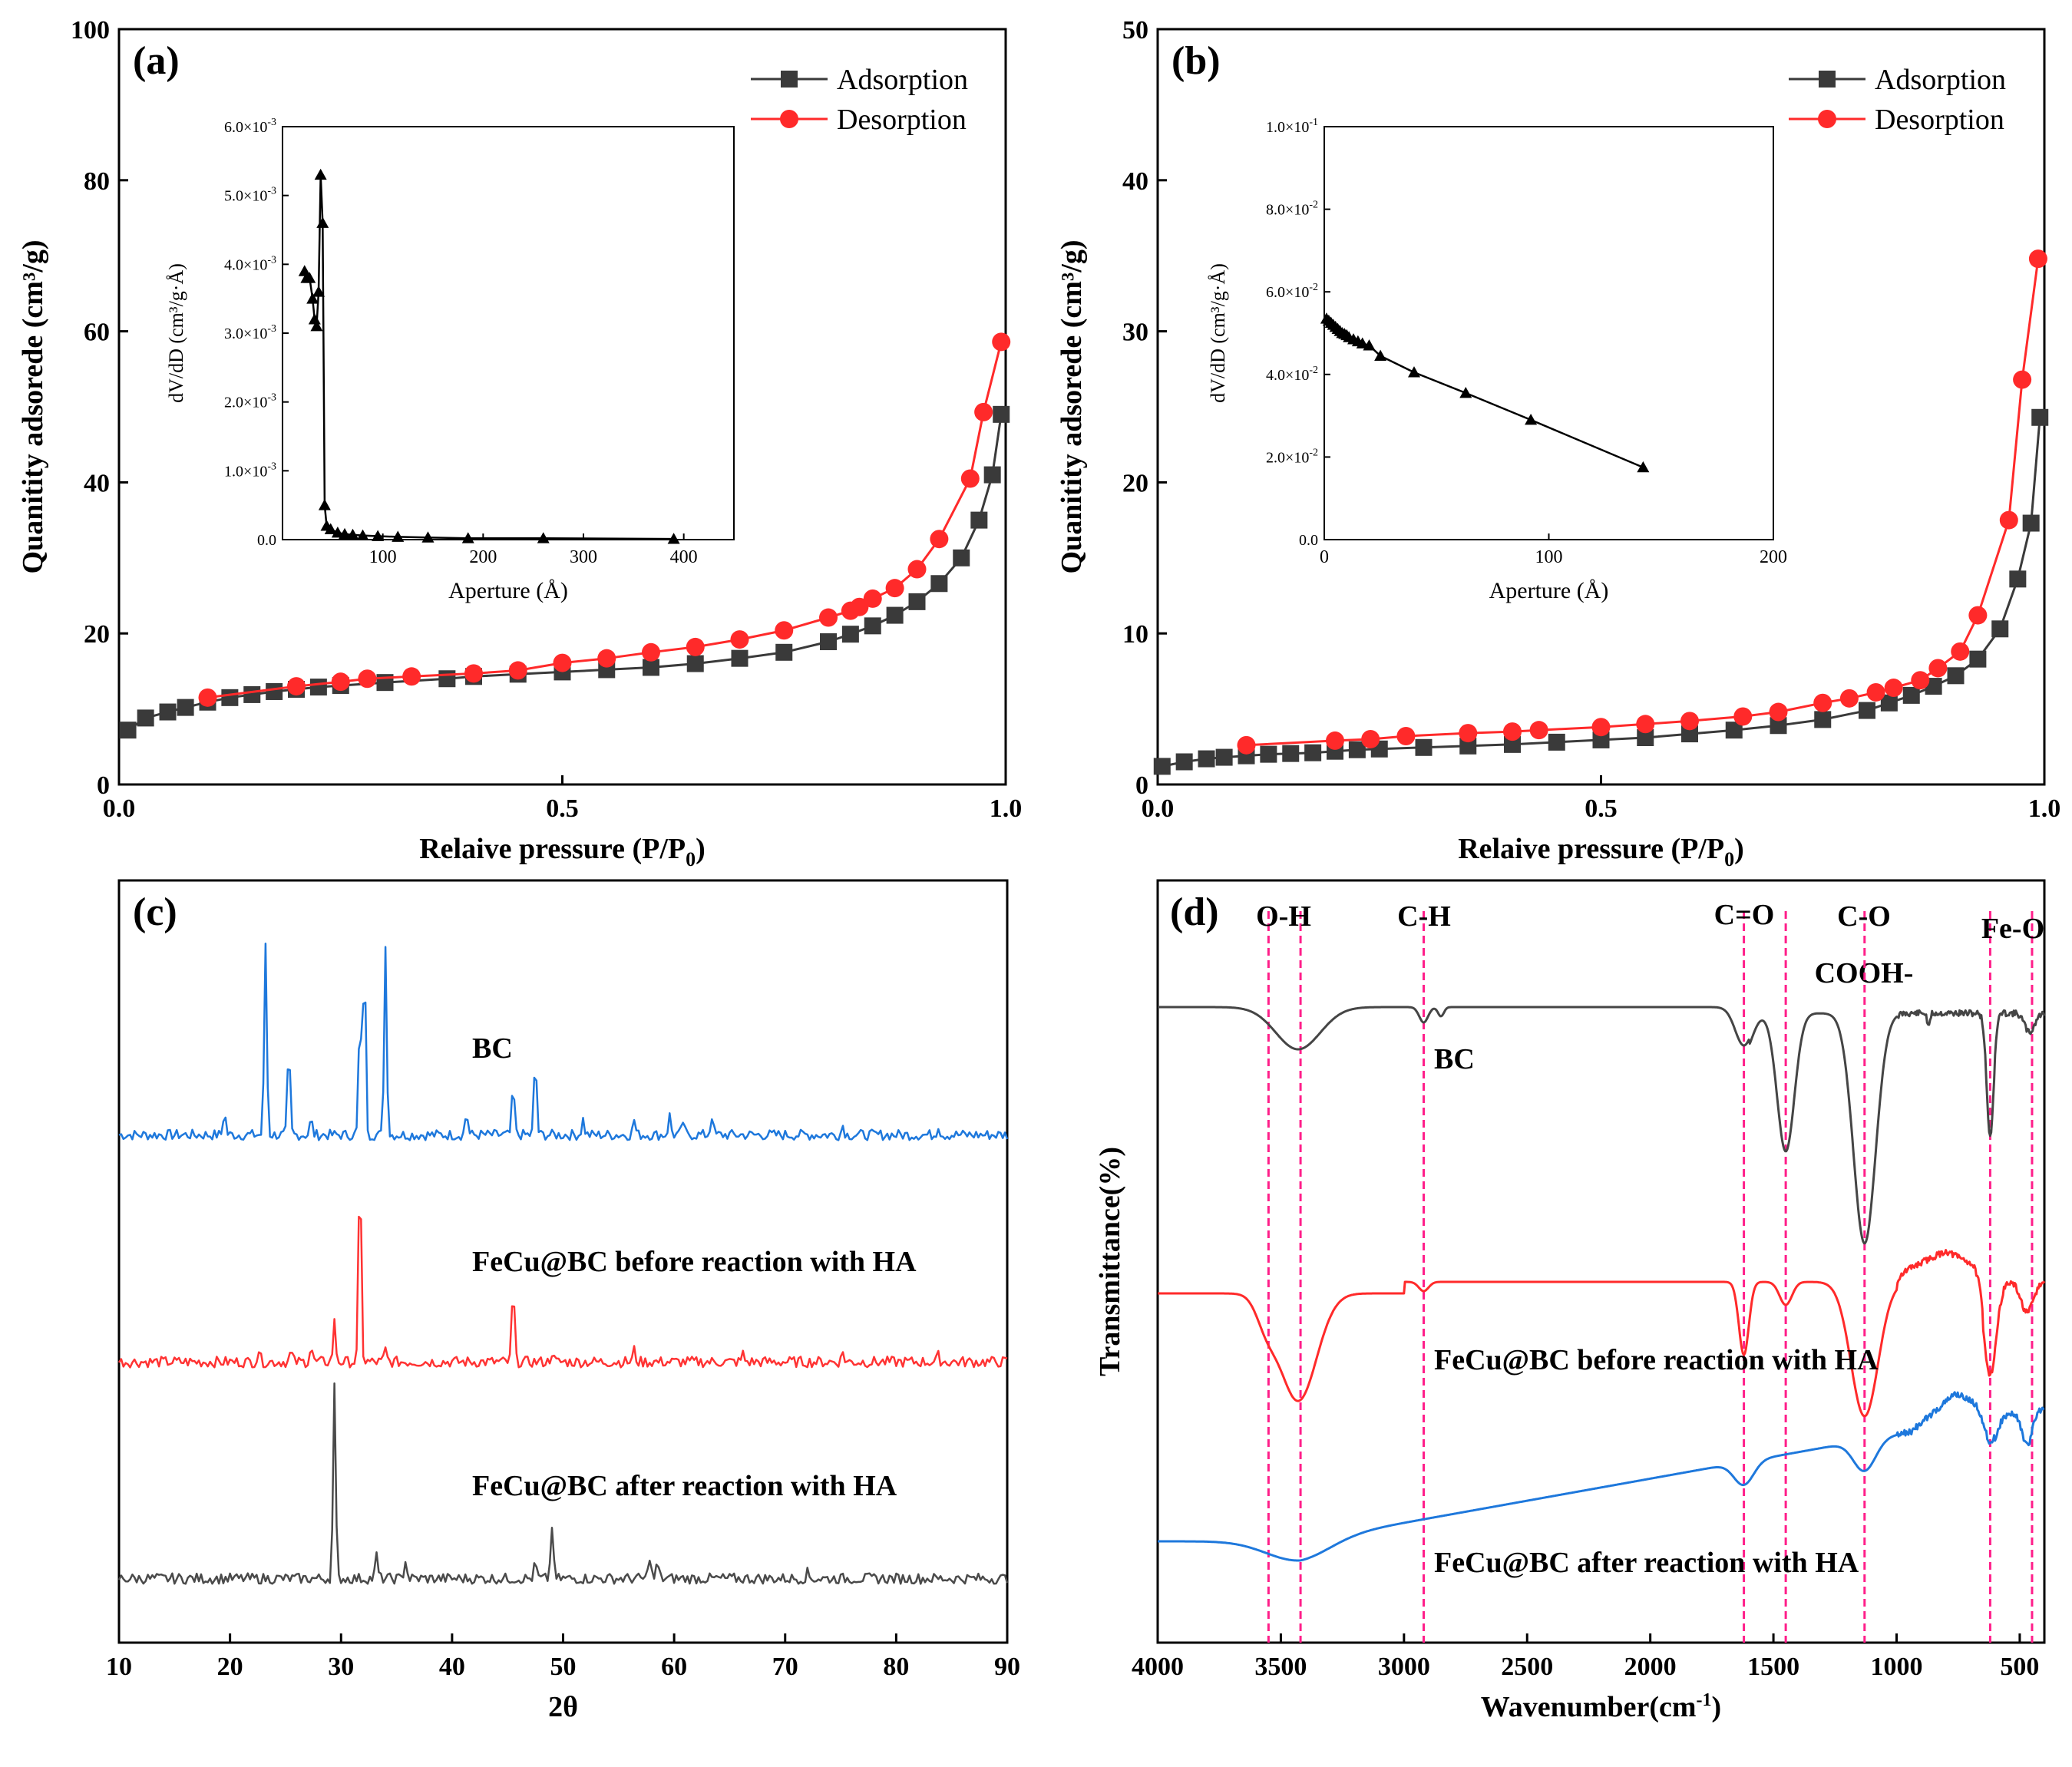  I want to click on inset-y-tick-label: 6.0×10⁻³, so click(250, 126).